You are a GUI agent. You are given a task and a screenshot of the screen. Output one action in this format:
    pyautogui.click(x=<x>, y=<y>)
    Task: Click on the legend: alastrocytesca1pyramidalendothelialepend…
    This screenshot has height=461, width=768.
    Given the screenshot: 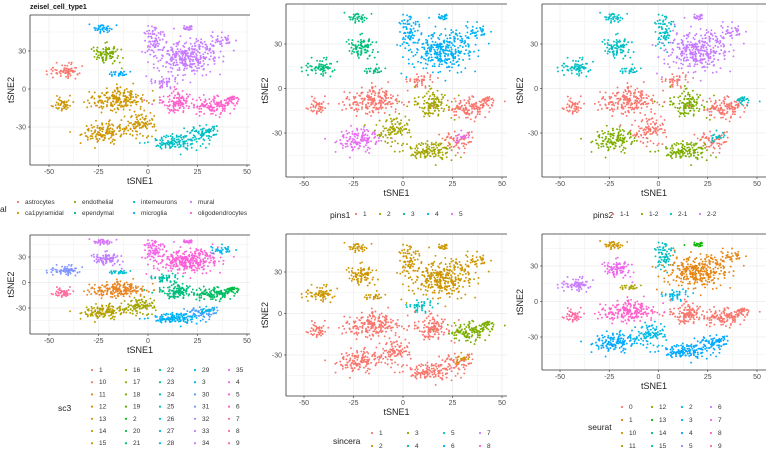 What is the action you would take?
    pyautogui.click(x=124, y=208)
    